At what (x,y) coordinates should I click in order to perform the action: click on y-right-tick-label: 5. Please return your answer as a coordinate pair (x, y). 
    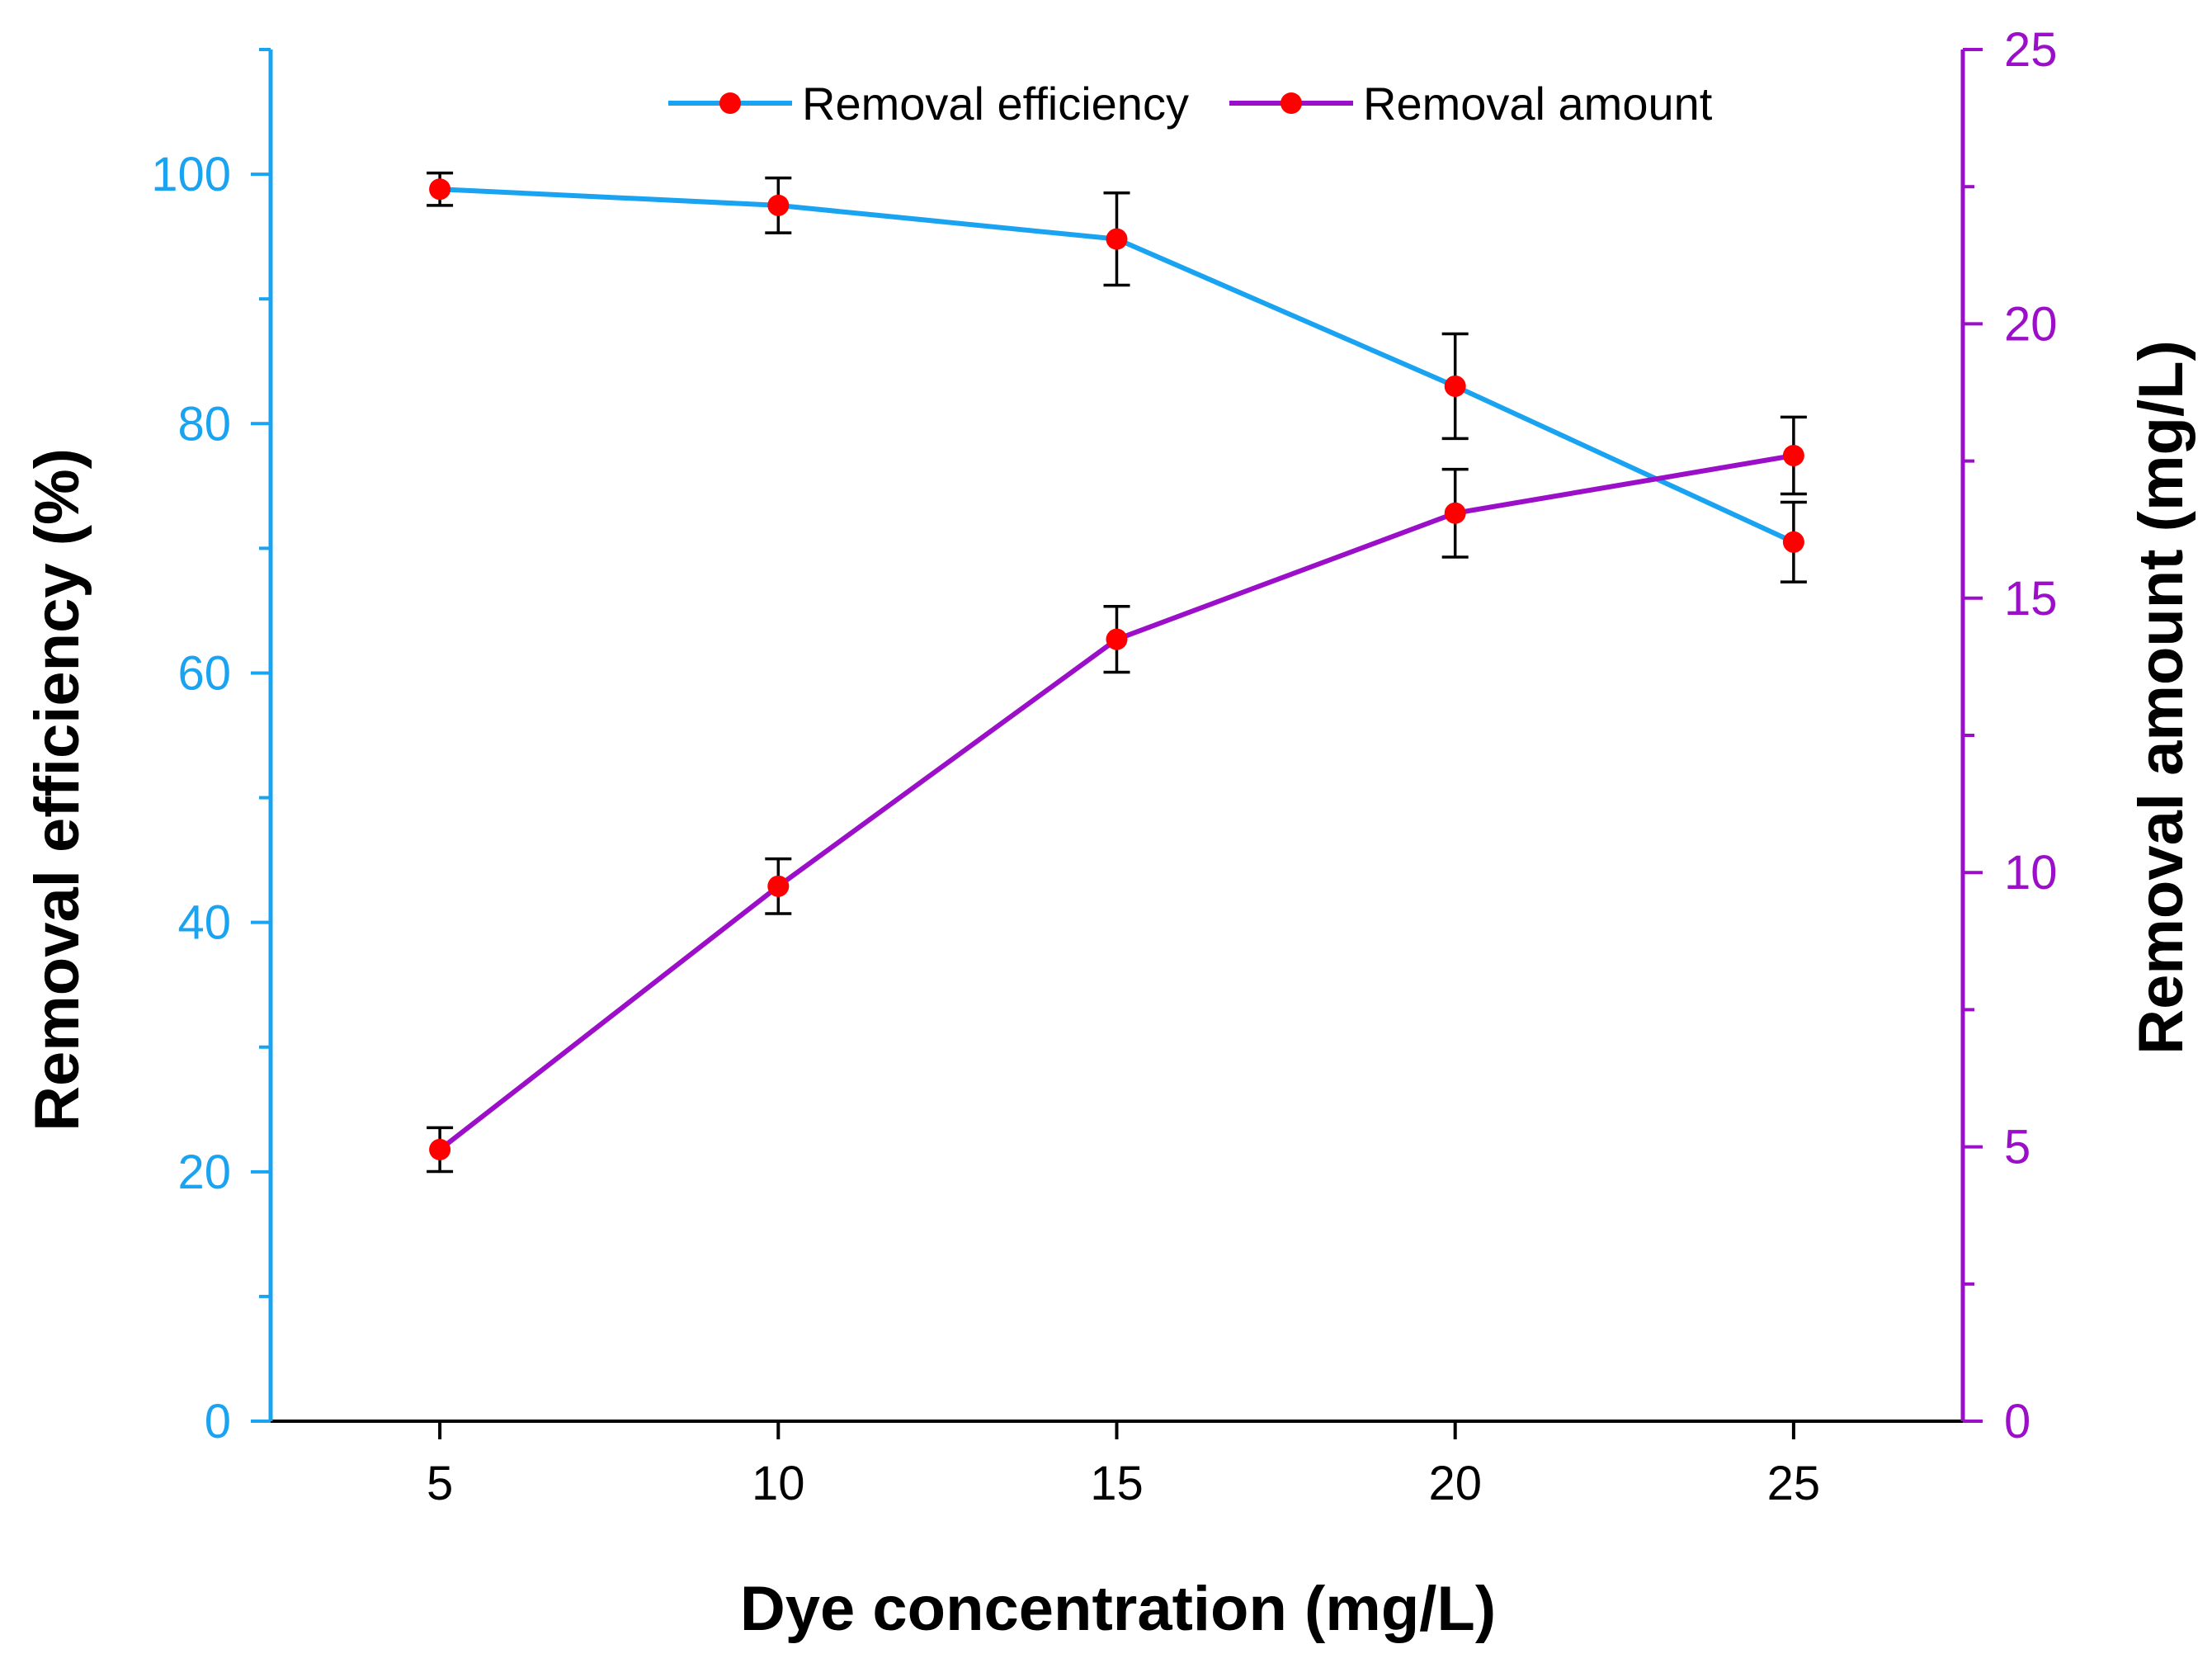
    Looking at the image, I should click on (2017, 1147).